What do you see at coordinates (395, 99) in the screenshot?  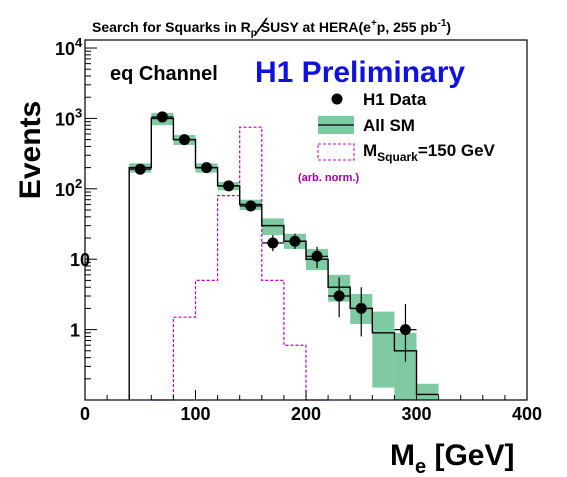 I see `legend-data-label: H1 Data` at bounding box center [395, 99].